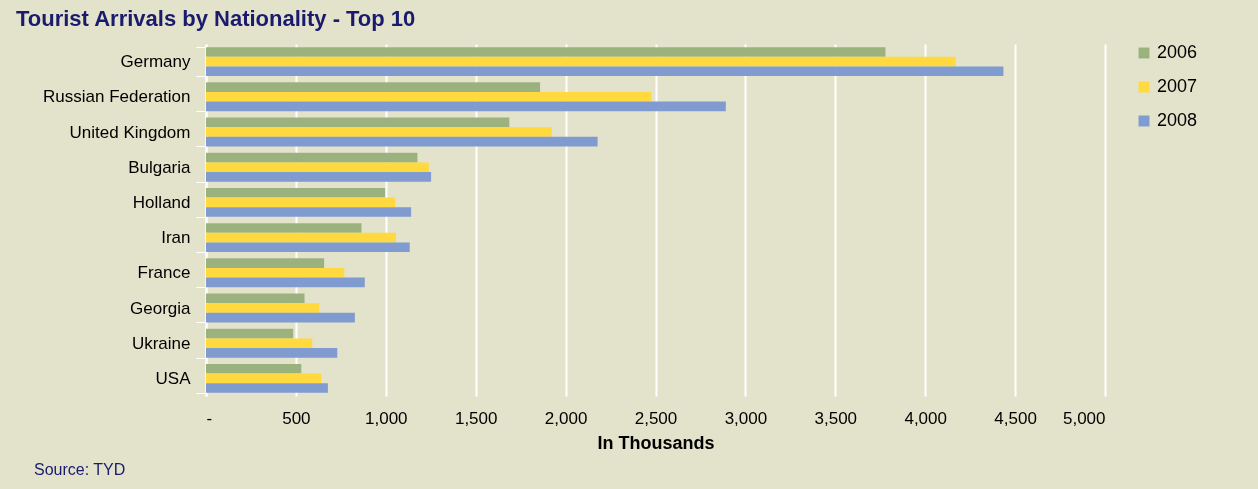 The width and height of the screenshot is (1258, 489). Describe the element at coordinates (161, 202) in the screenshot. I see `y-tick-label: Holland` at that location.